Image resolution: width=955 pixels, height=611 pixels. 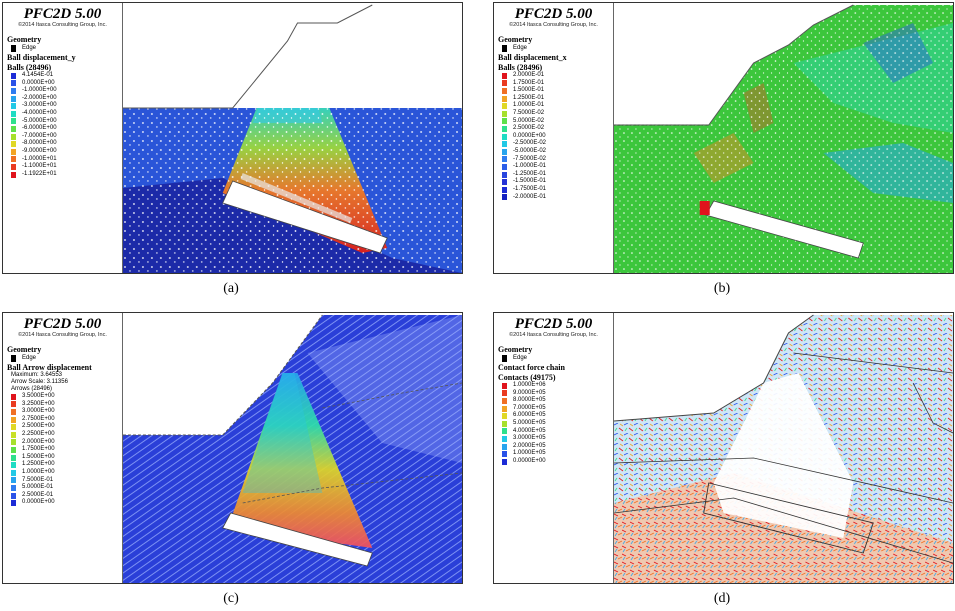 I want to click on legend-entry: 2.5000E-01, so click(x=62, y=496).